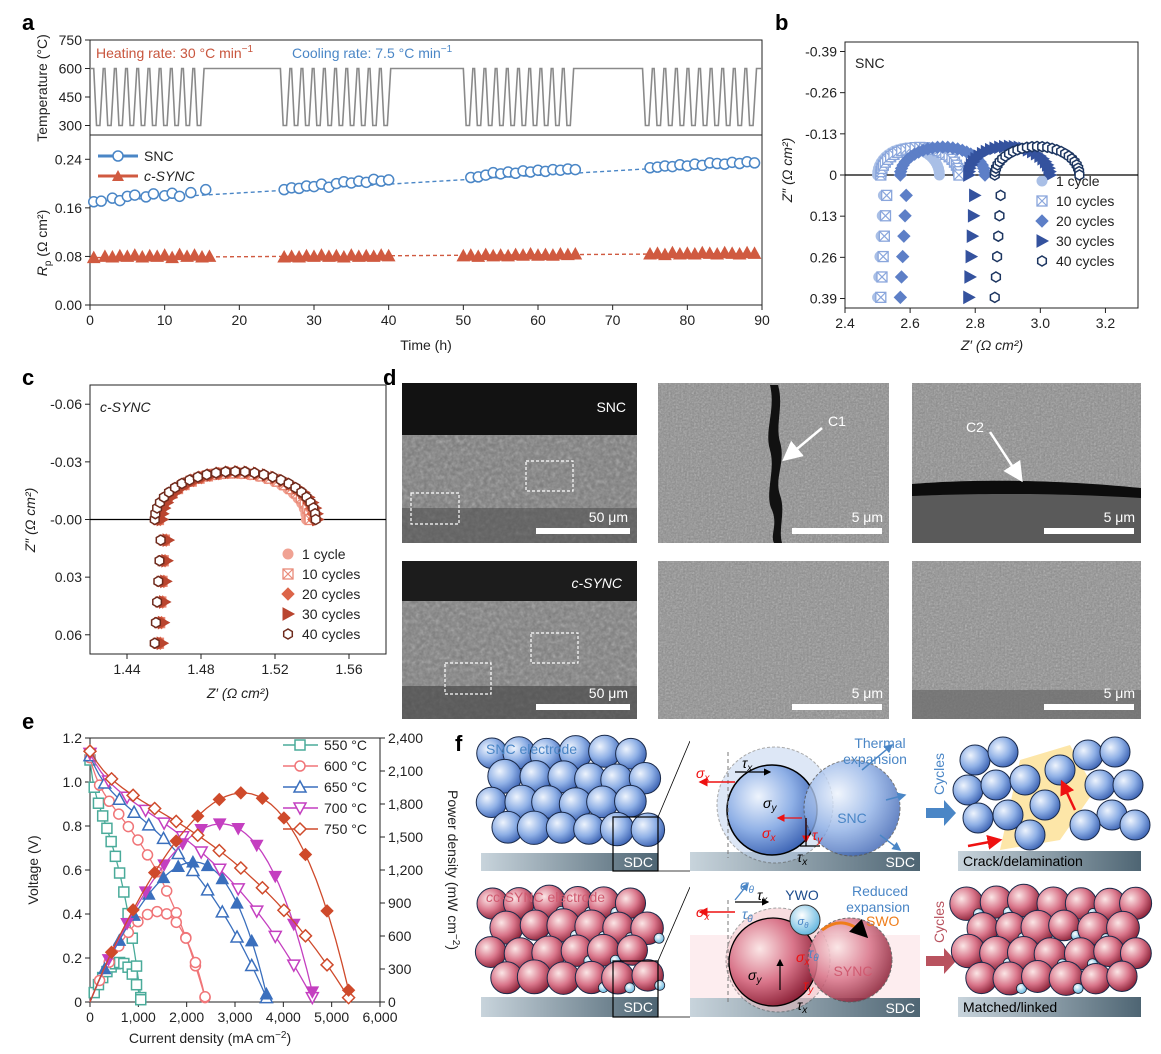  I want to click on tau-x-label-2: τx, so click(762, 896).